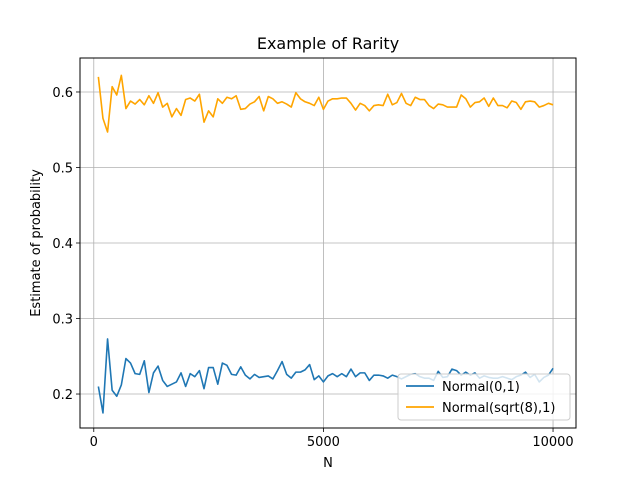 This screenshot has width=640, height=480. Describe the element at coordinates (62, 320) in the screenshot. I see `y-tick-label: 0.3` at that location.